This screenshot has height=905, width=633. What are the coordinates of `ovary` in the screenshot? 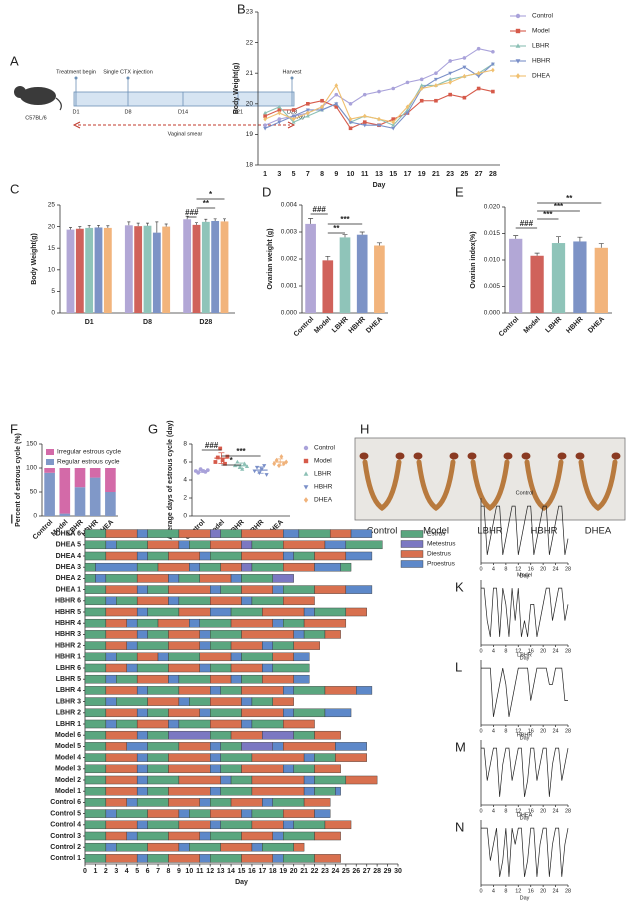 It's located at (400, 456).